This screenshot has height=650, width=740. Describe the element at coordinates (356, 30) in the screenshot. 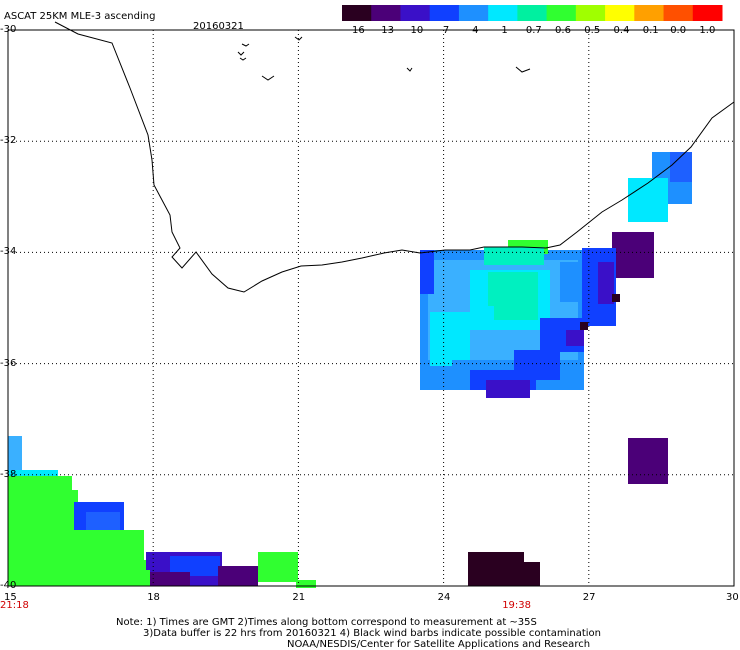

I see `colorbar-tick-label: -16` at that location.